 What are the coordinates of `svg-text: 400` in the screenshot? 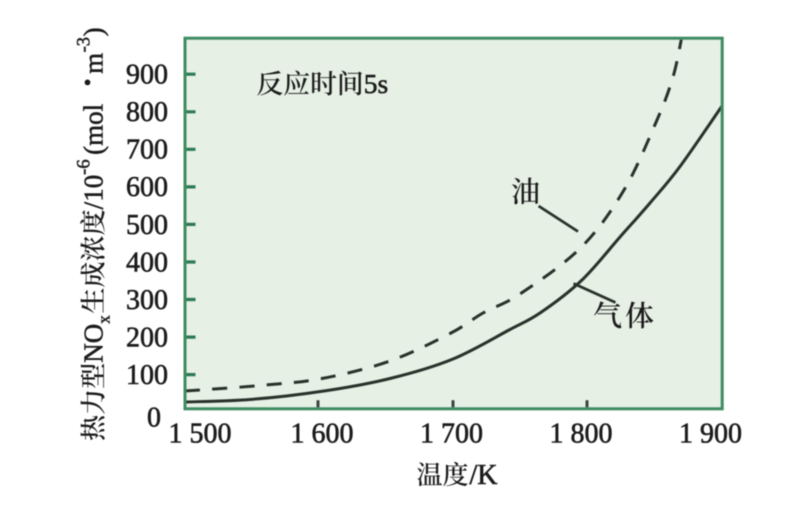 It's located at (147, 262).